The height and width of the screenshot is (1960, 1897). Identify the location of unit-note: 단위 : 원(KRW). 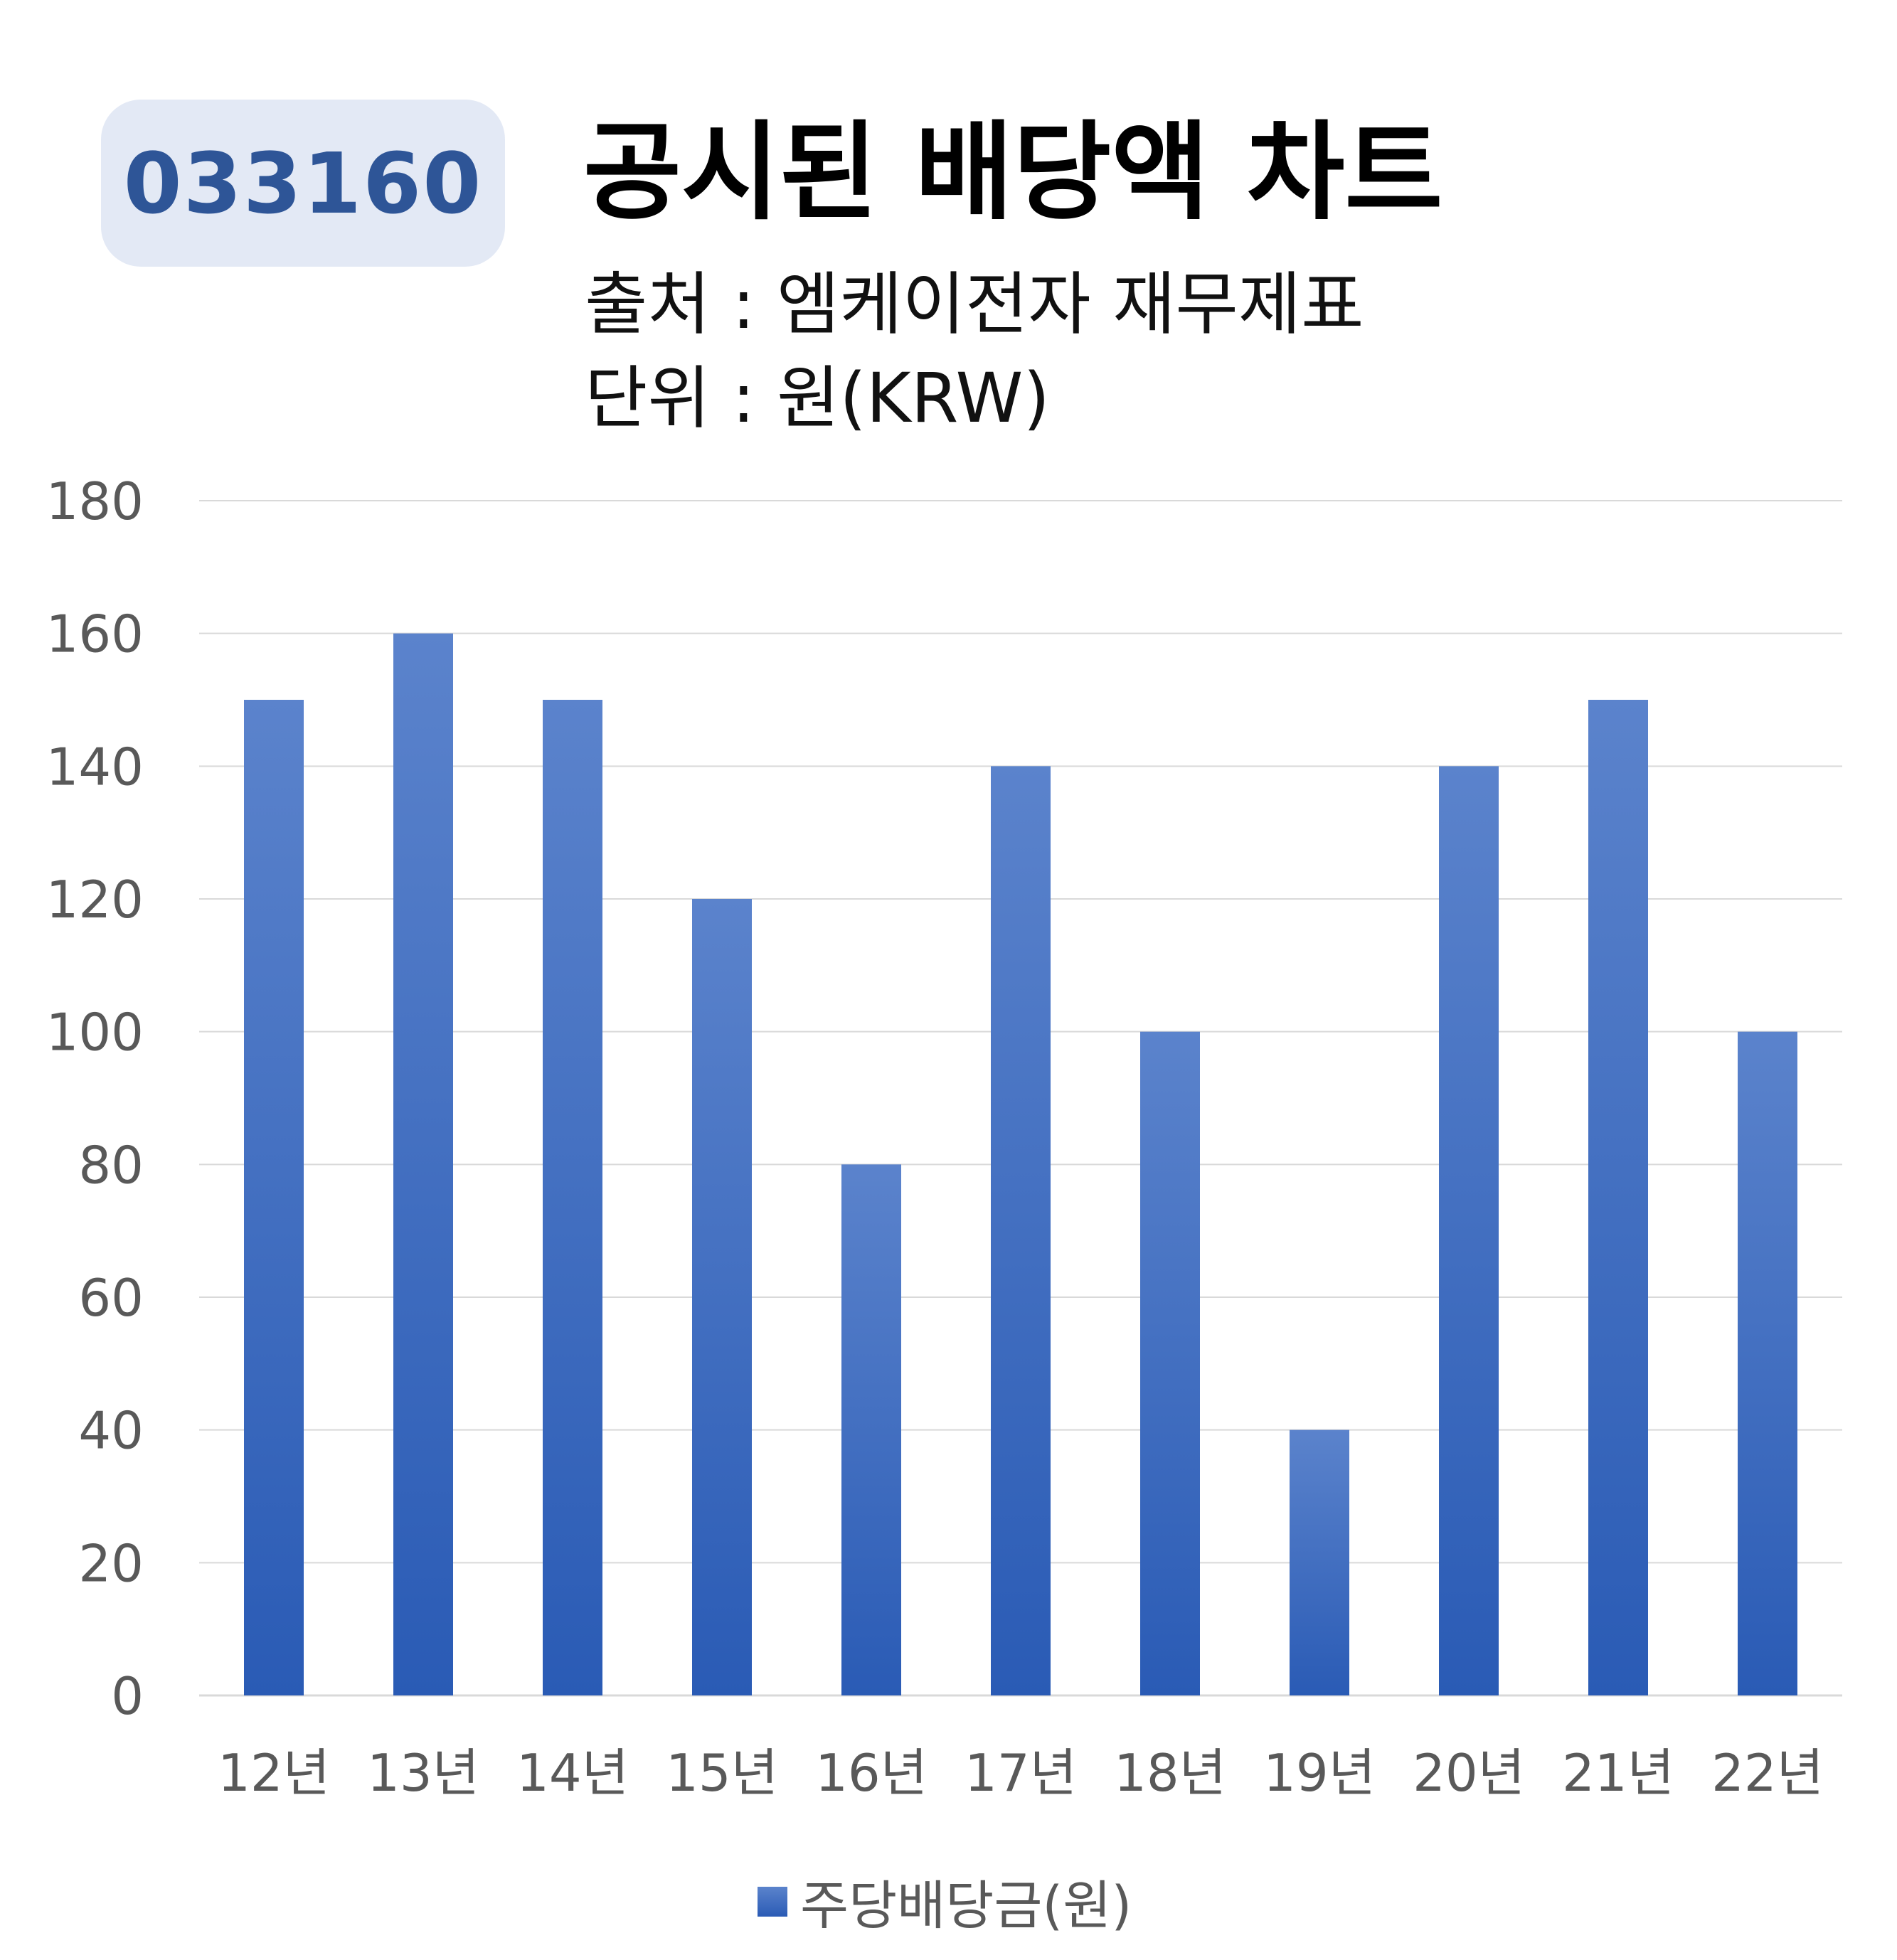
(817, 398).